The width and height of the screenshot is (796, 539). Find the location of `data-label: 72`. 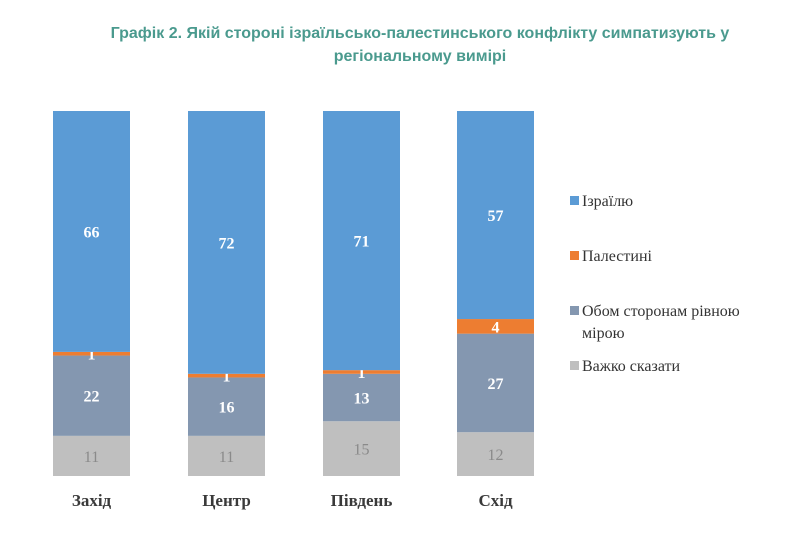

data-label: 72 is located at coordinates (227, 243).